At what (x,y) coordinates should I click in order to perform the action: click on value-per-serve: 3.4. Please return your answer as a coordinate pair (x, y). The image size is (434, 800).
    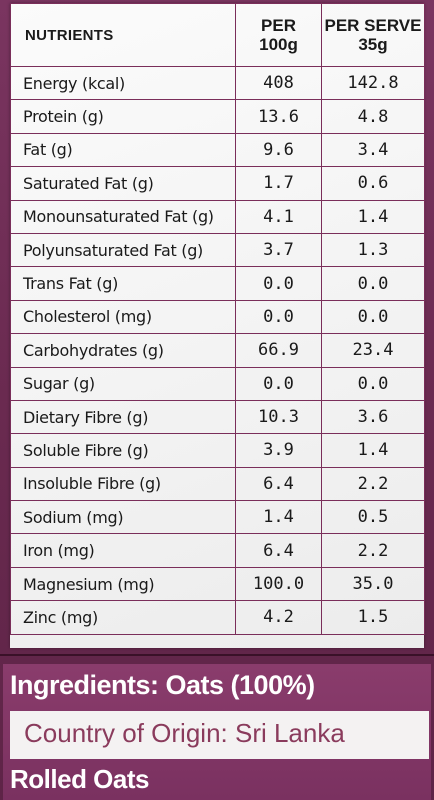
    Looking at the image, I should click on (373, 150).